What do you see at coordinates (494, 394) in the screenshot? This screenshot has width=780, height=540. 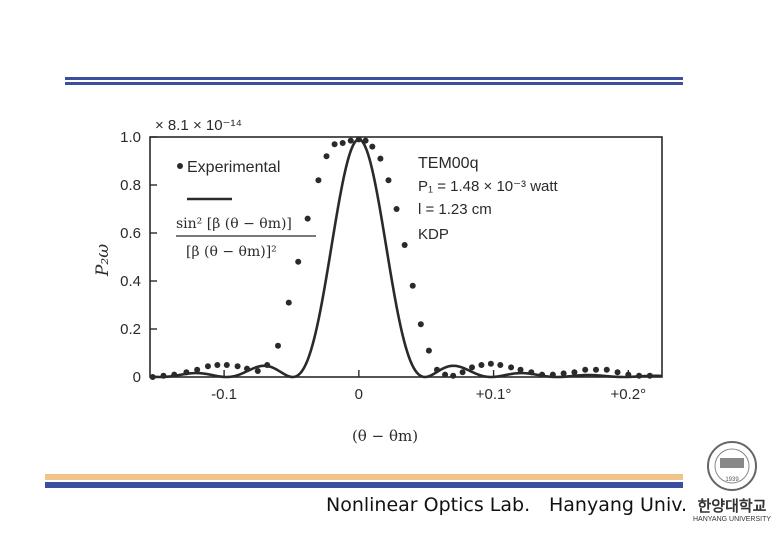 I see `x-tick-label: +0.1°` at bounding box center [494, 394].